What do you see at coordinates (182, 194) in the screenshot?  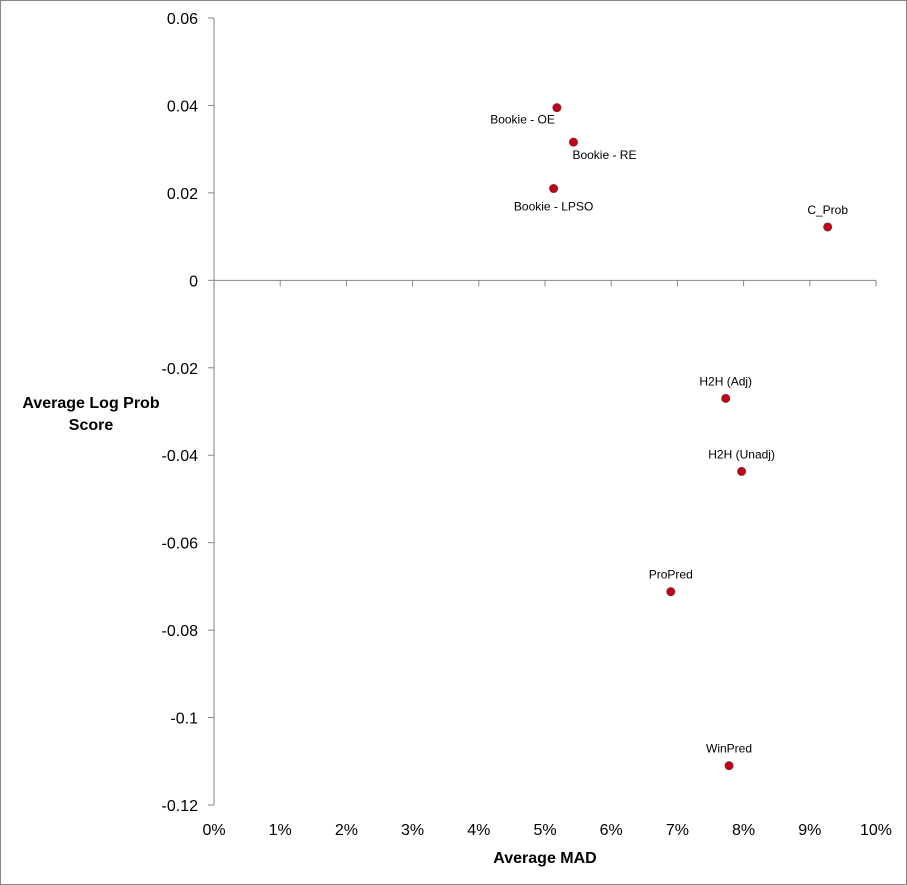 I see `y-tick-label: 0.02` at bounding box center [182, 194].